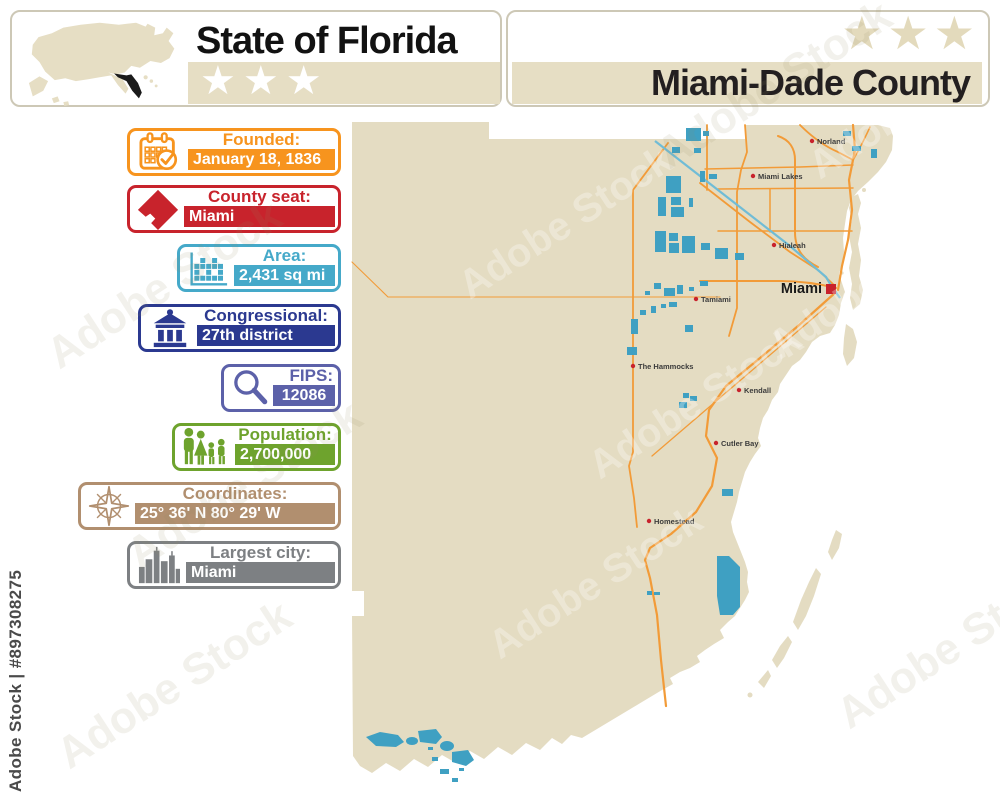 The height and width of the screenshot is (800, 1000). I want to click on card-label: Congressional:, so click(266, 315).